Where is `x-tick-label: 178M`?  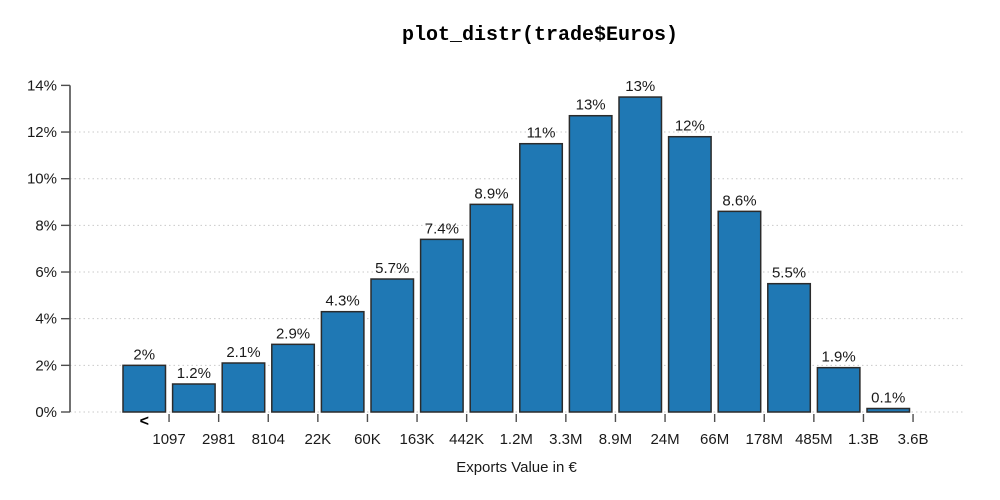 x-tick-label: 178M is located at coordinates (764, 439).